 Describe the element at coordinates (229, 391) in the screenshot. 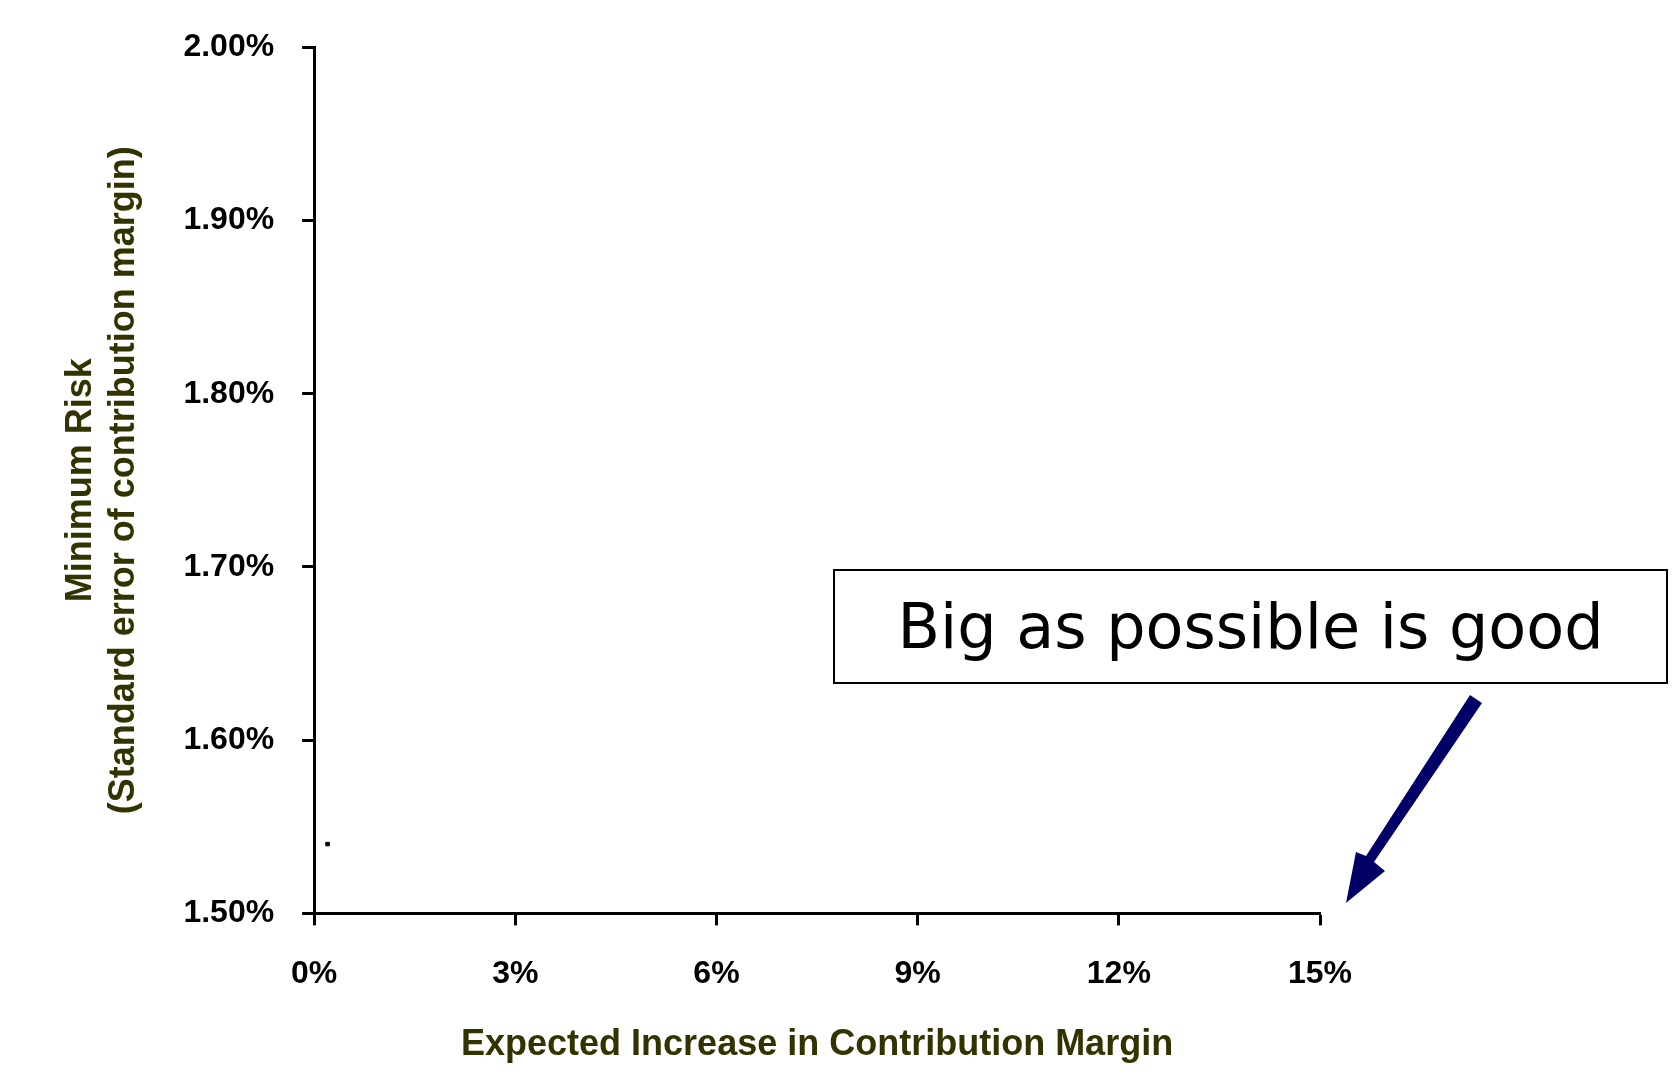

I see `y-tick-label: 1.80%` at that location.